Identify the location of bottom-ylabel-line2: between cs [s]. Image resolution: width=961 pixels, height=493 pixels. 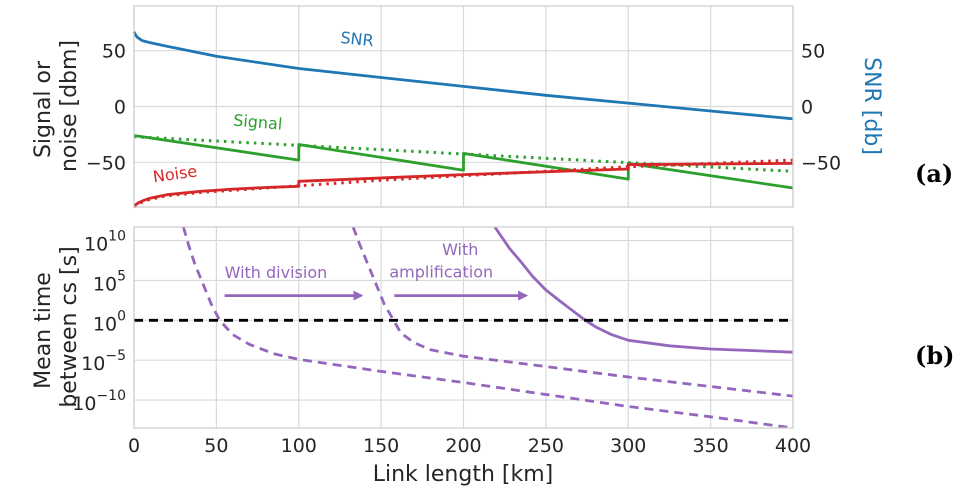
(69, 326).